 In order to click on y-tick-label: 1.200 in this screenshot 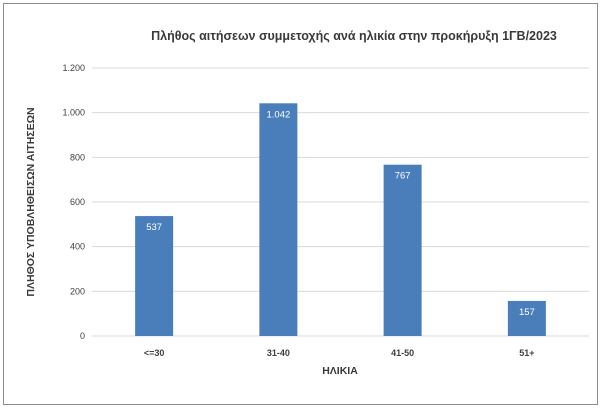, I will do `click(73, 68)`.